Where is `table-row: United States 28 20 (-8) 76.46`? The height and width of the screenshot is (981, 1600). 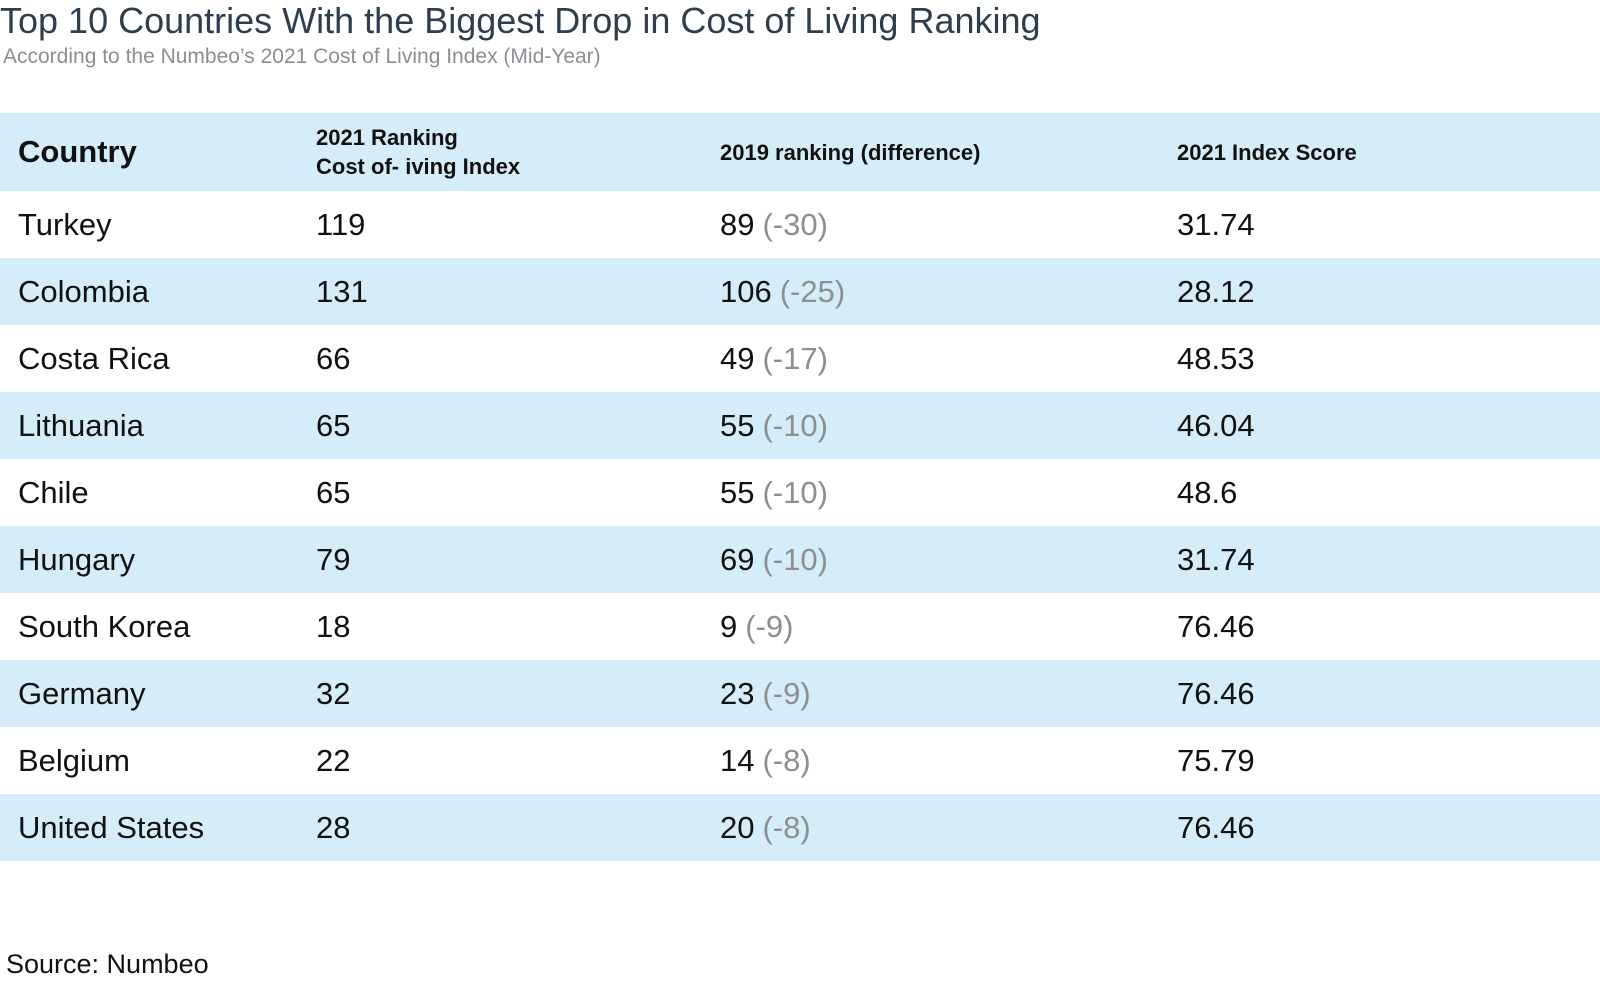
table-row: United States 28 20 (-8) 76.46 is located at coordinates (800, 827).